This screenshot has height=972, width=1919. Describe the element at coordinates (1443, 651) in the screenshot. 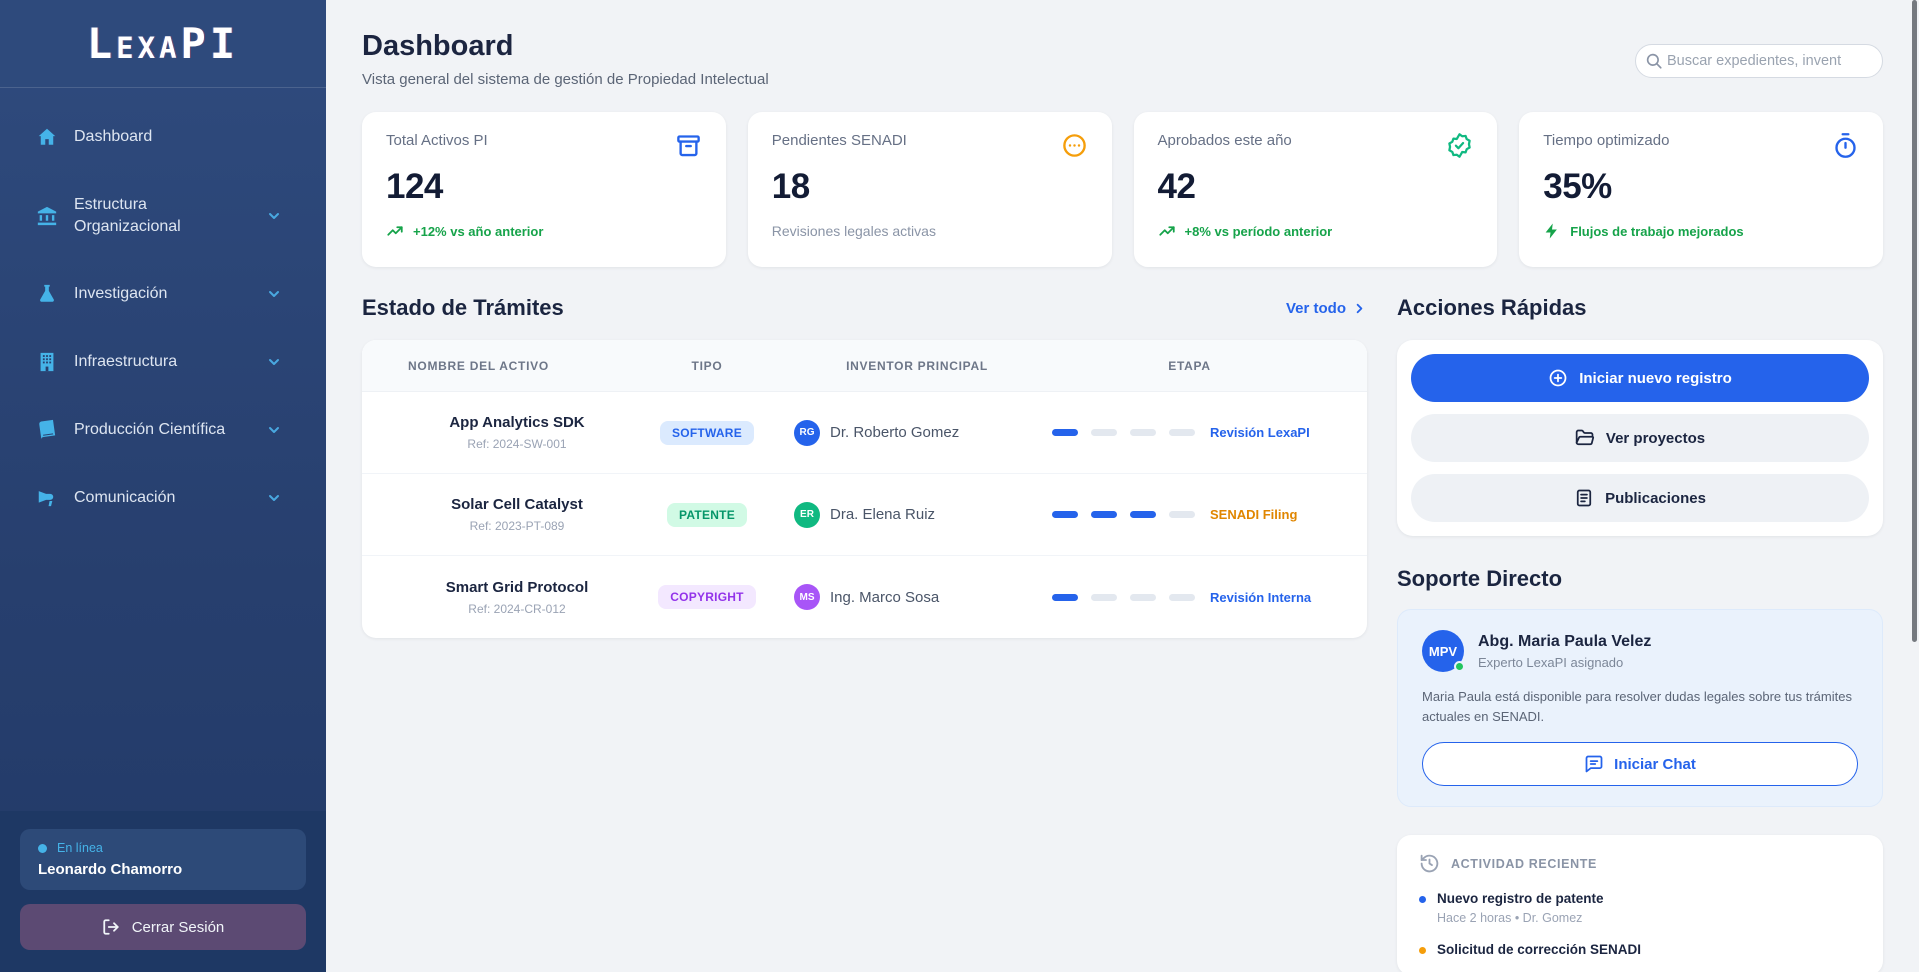

I see `support-avatar: MPV` at that location.